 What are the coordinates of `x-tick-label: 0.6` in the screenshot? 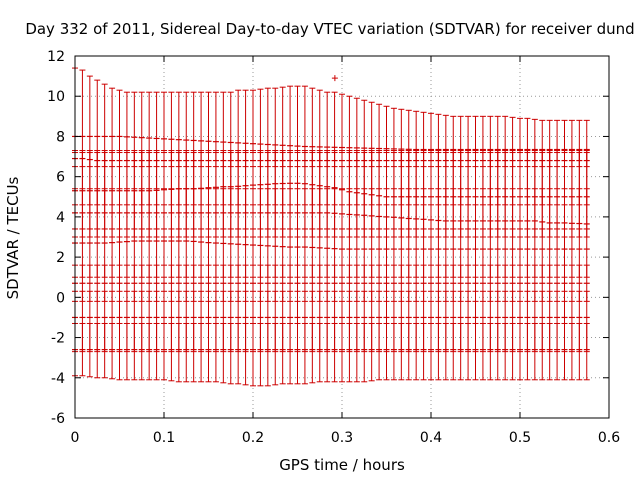 It's located at (609, 438).